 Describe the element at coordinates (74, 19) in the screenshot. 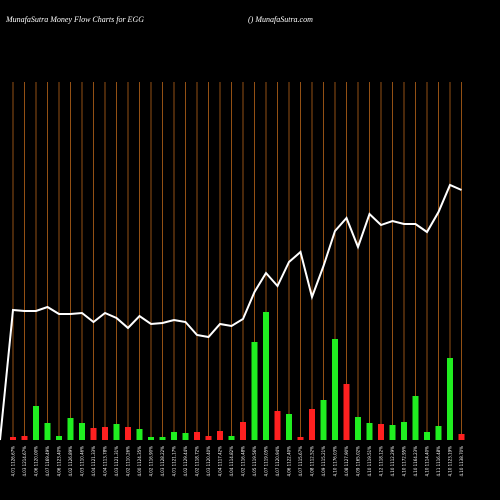

I see `chart-title: MunafaSutra Money Flow Charts for EGG` at that location.